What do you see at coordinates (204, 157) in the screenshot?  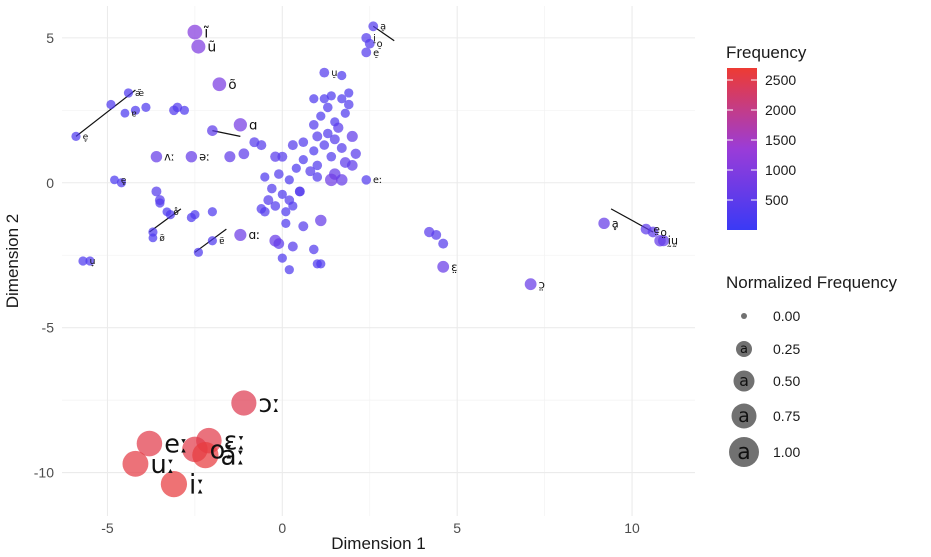 I see `point-label: əː` at bounding box center [204, 157].